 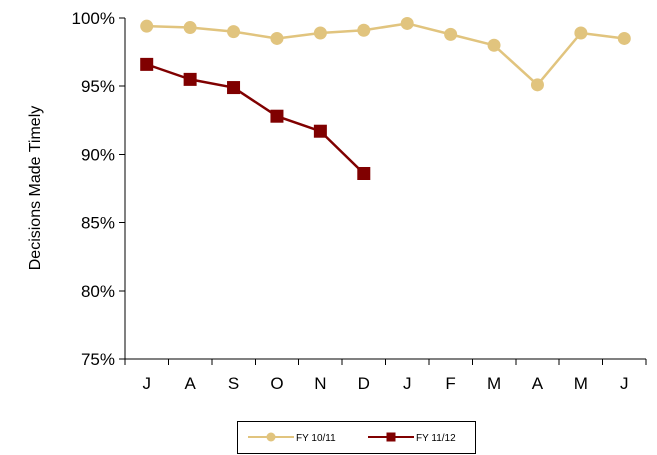 I want to click on legend-label: FY 11/12, so click(x=436, y=438).